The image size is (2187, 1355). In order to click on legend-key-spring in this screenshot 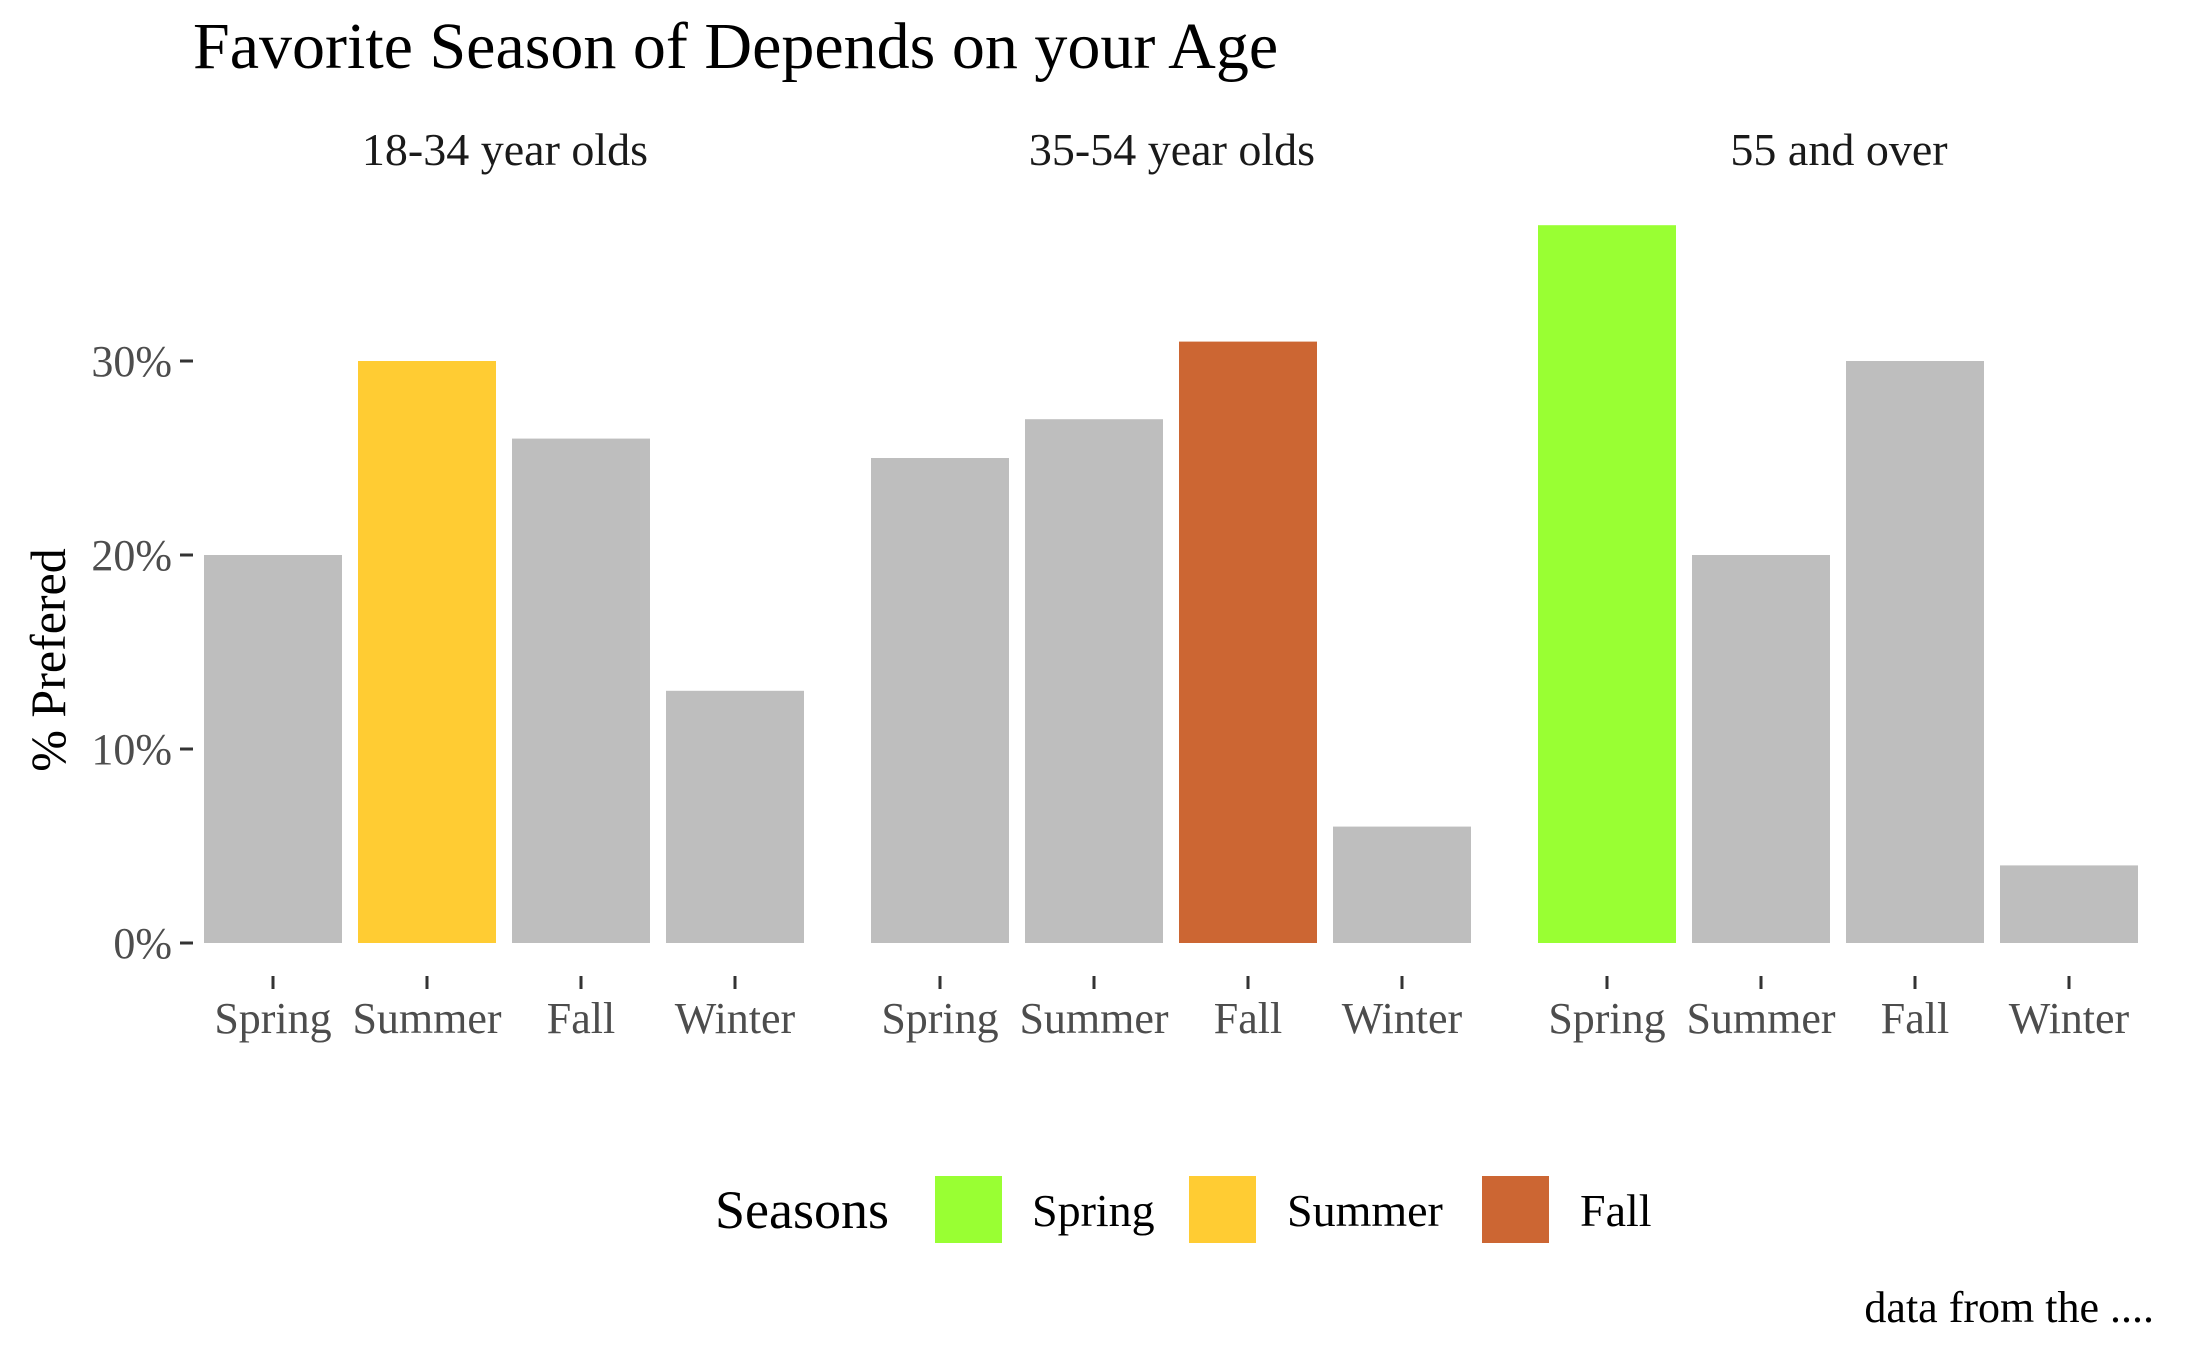, I will do `click(968, 1209)`.